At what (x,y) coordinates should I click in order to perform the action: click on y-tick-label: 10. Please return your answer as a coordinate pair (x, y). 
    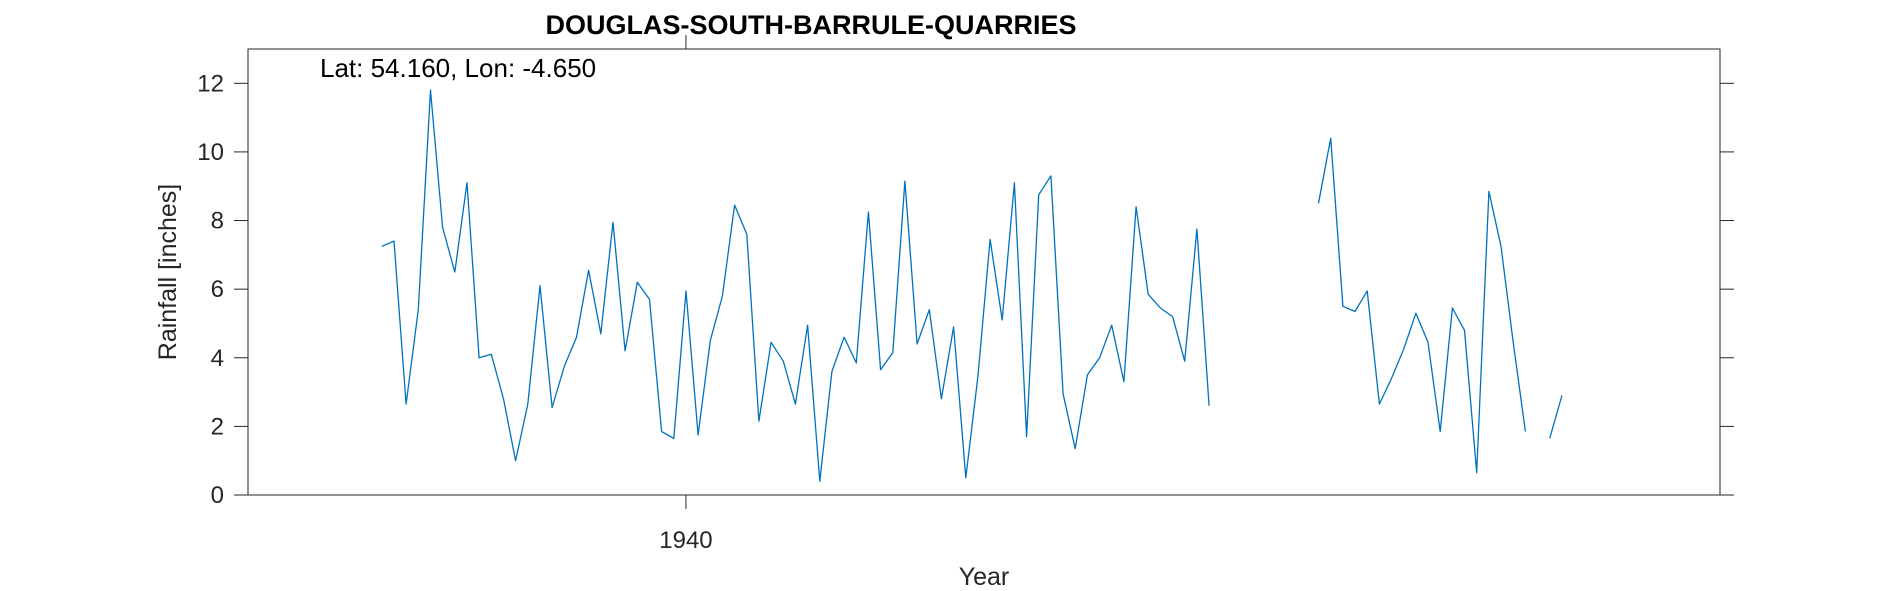
    Looking at the image, I should click on (210, 152).